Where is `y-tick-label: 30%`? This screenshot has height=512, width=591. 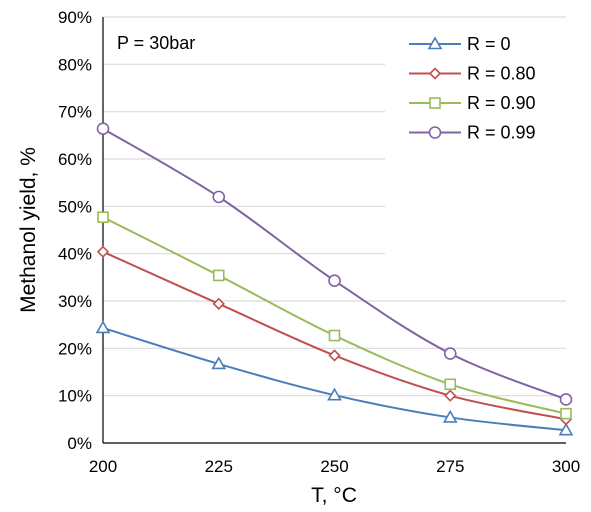 y-tick-label: 30% is located at coordinates (75, 301).